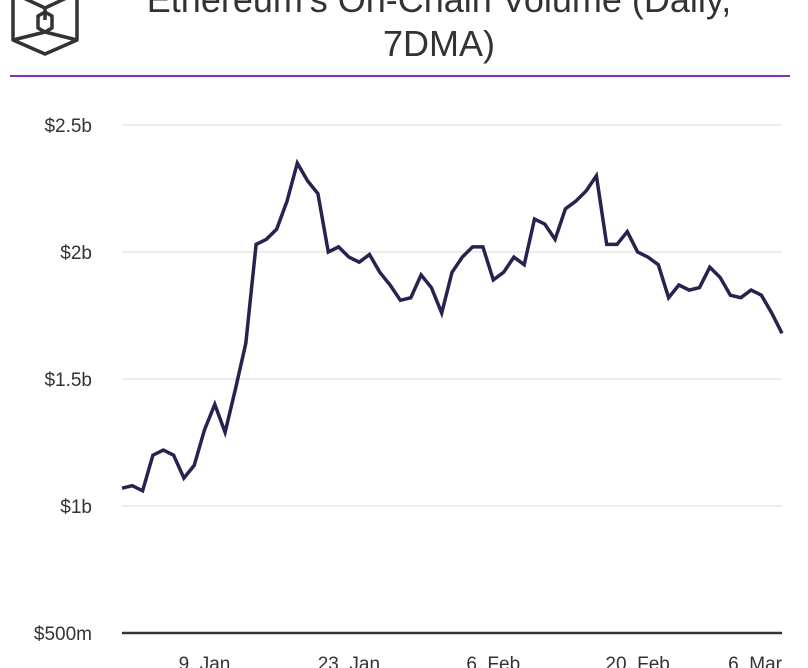  What do you see at coordinates (68, 126) in the screenshot?
I see `y-tick-label: $2.5b` at bounding box center [68, 126].